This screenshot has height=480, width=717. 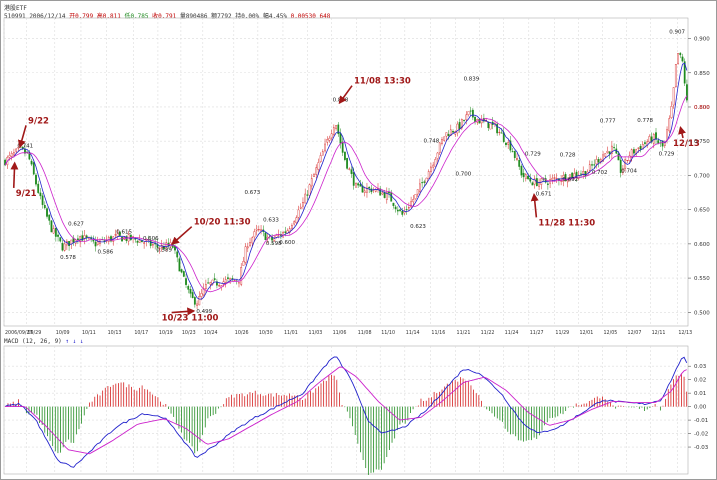 I want to click on x-tick-label-4: 10/13, so click(x=115, y=333).